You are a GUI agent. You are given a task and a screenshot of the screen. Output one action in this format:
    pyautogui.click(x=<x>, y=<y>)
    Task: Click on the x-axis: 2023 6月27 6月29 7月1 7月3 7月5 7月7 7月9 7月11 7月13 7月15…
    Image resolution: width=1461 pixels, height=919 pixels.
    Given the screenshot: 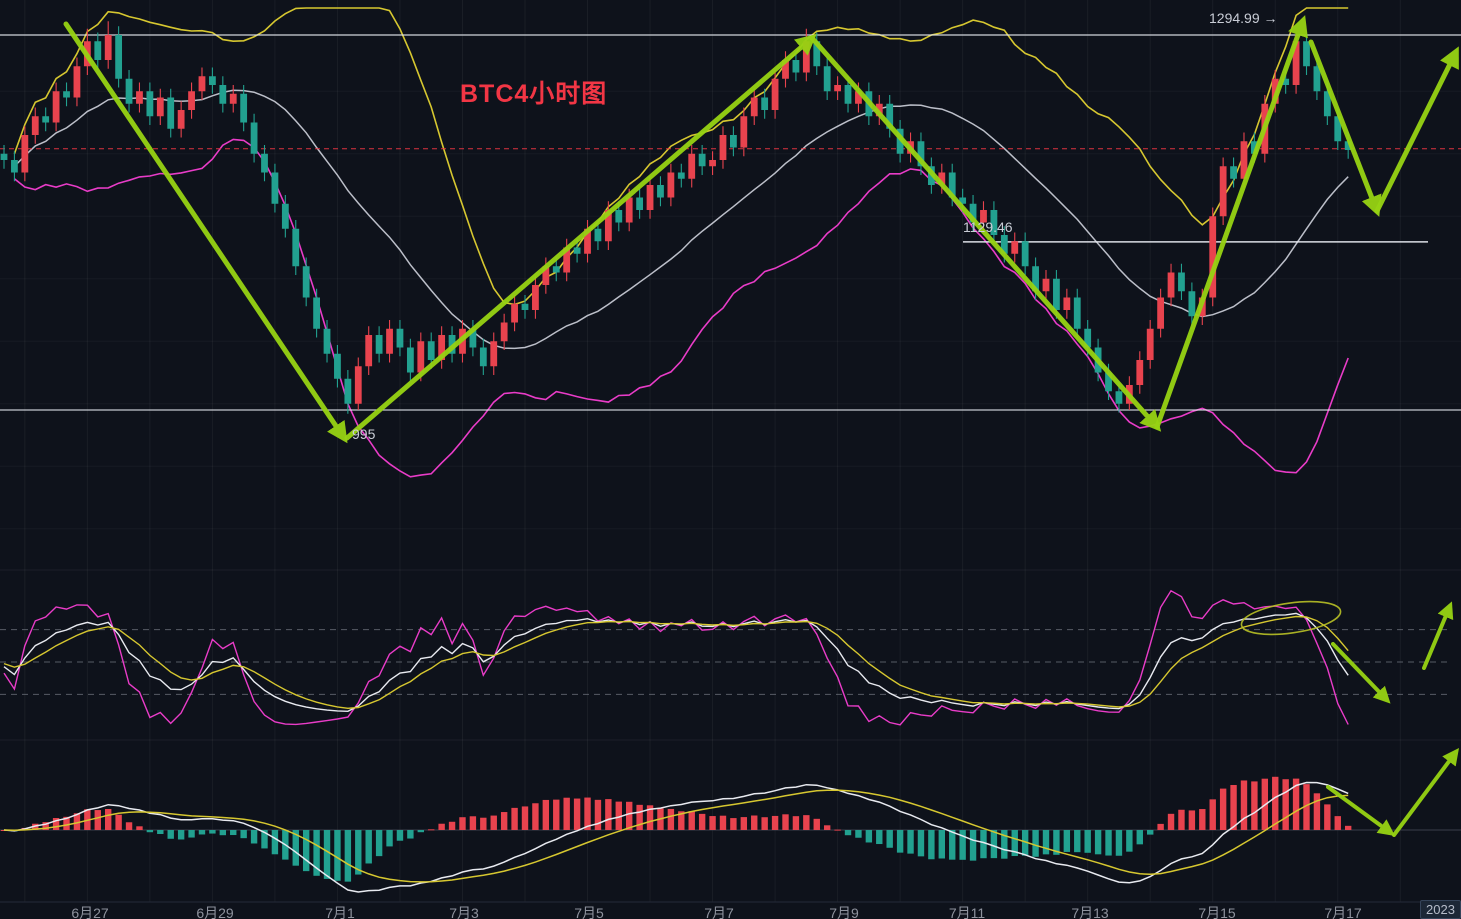 What is the action you would take?
    pyautogui.click(x=730, y=909)
    